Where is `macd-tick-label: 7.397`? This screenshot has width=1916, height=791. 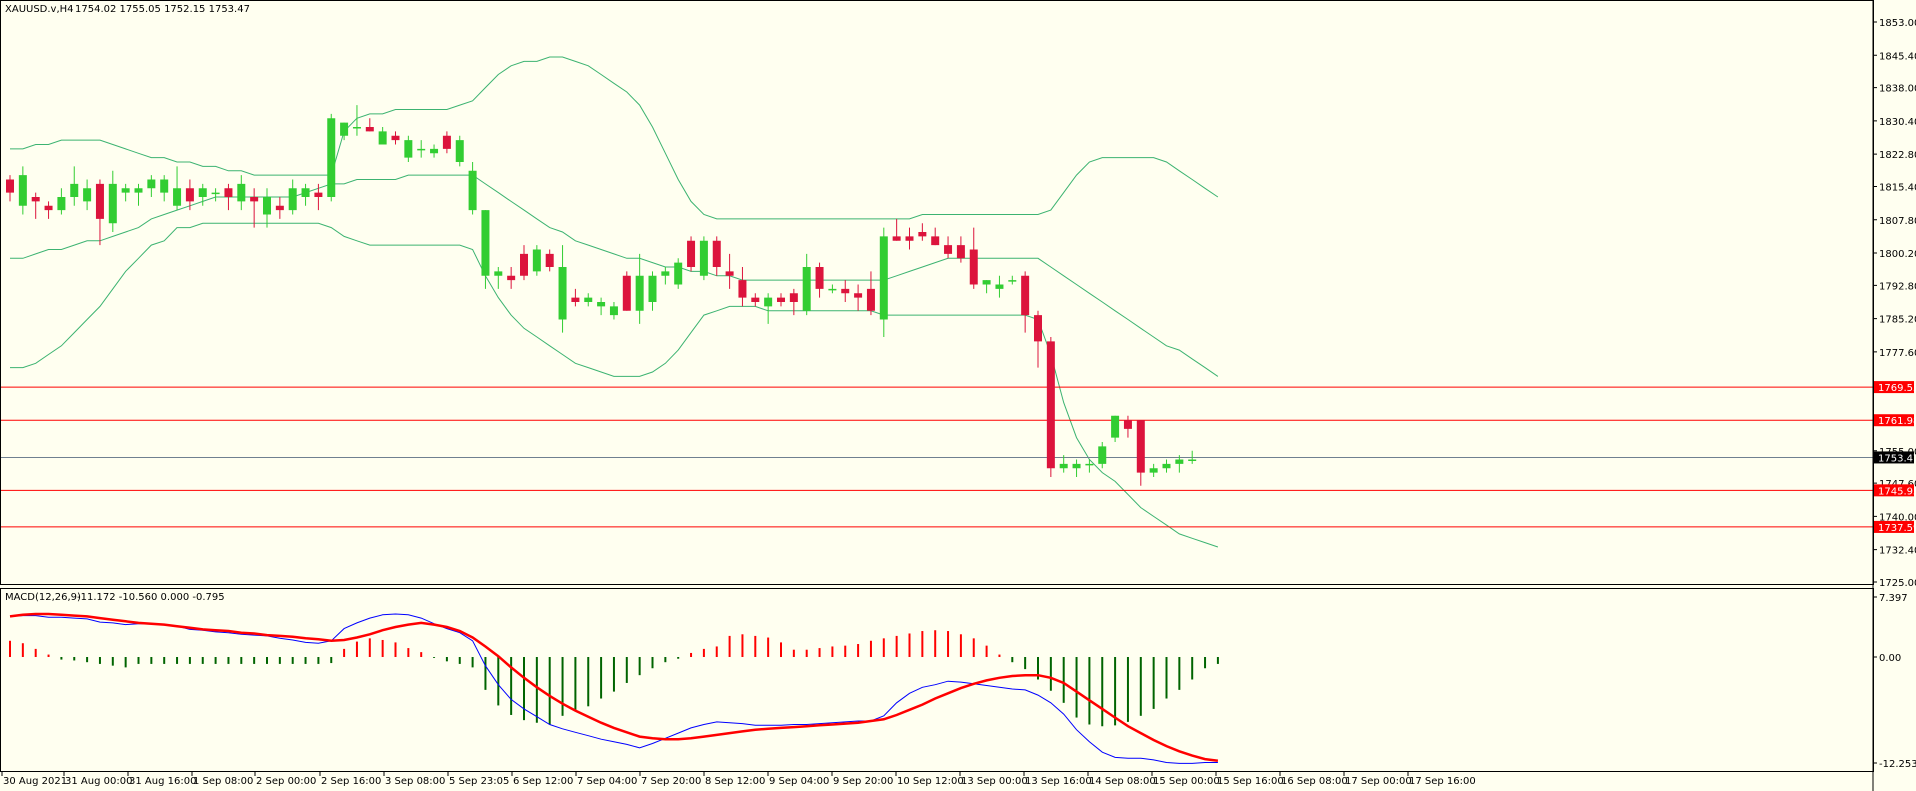 macd-tick-label: 7.397 is located at coordinates (1893, 598).